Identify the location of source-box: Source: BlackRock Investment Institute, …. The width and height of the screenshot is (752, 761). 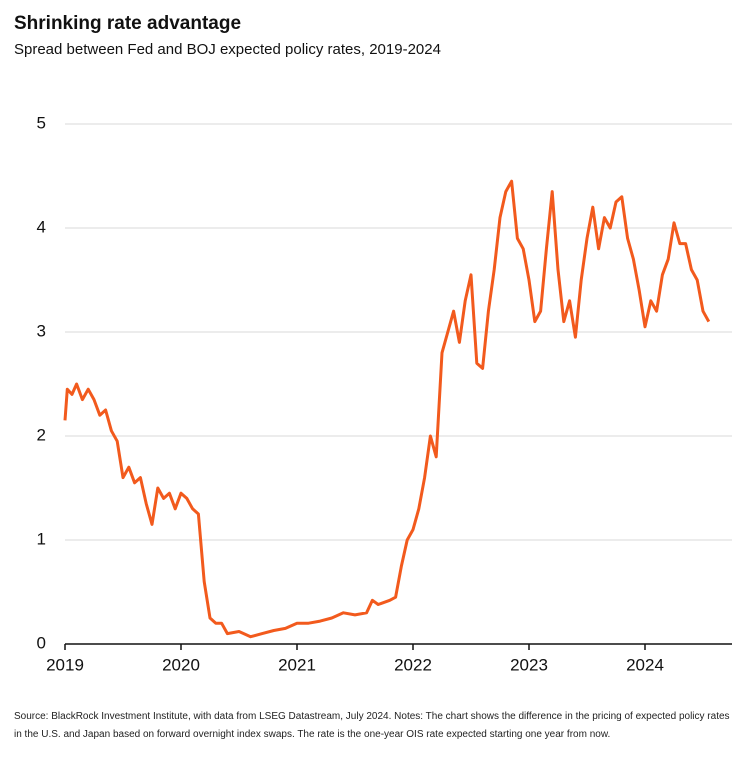
(372, 725).